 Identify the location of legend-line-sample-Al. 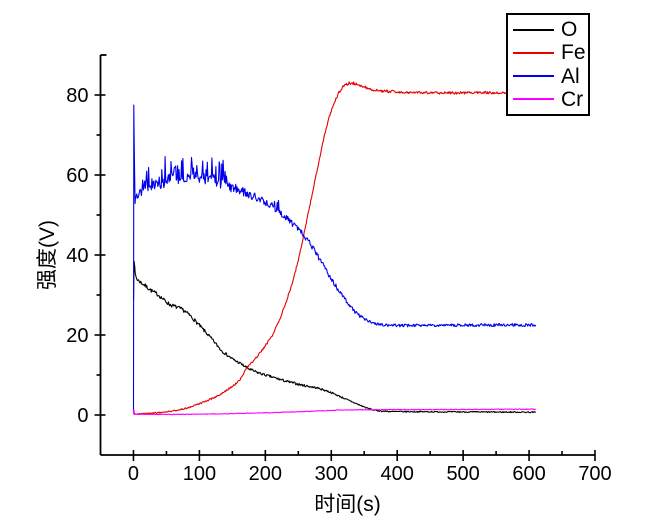
(533, 76).